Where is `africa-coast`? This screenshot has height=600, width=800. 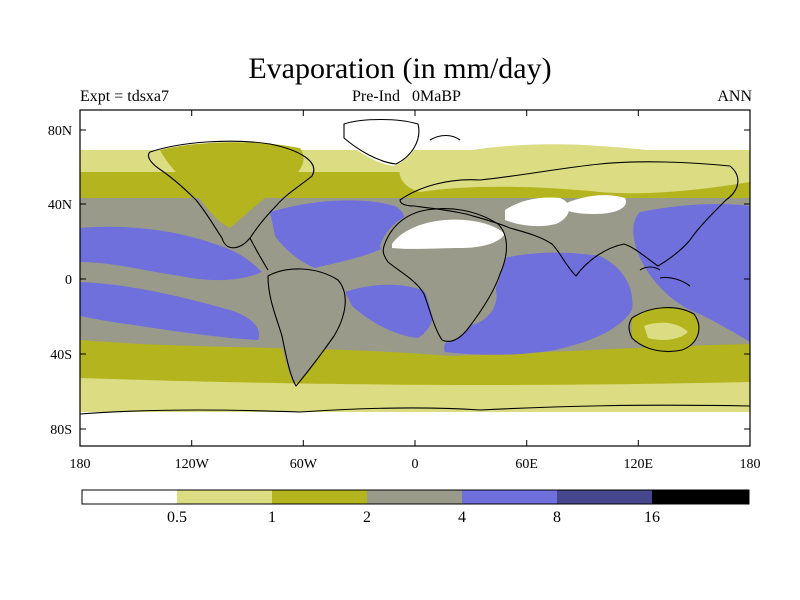 africa-coast is located at coordinates (445, 275).